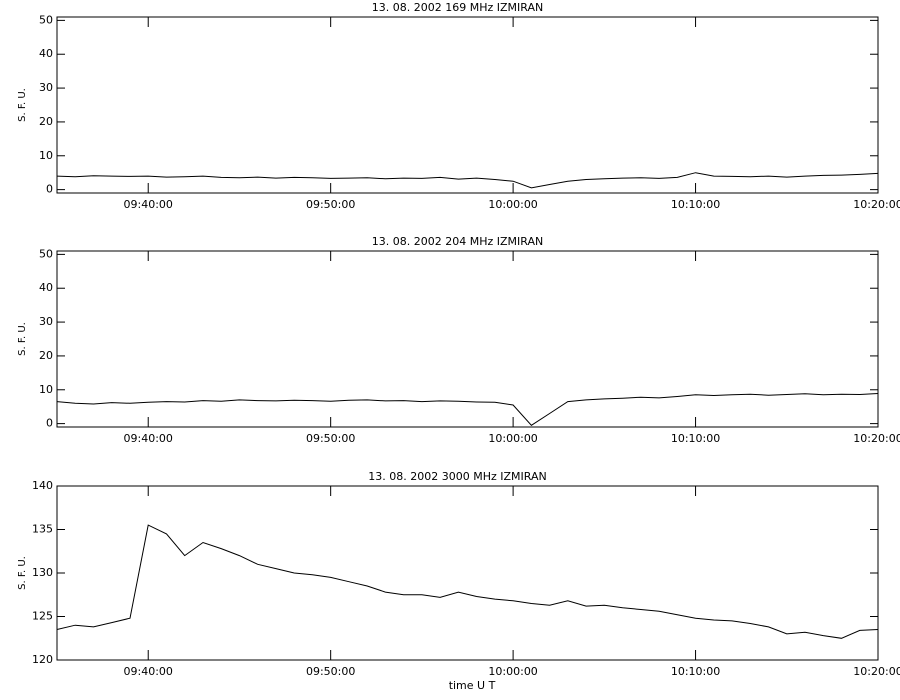 This screenshot has width=900, height=700. What do you see at coordinates (42, 529) in the screenshot?
I see `y-tick-label: 135` at bounding box center [42, 529].